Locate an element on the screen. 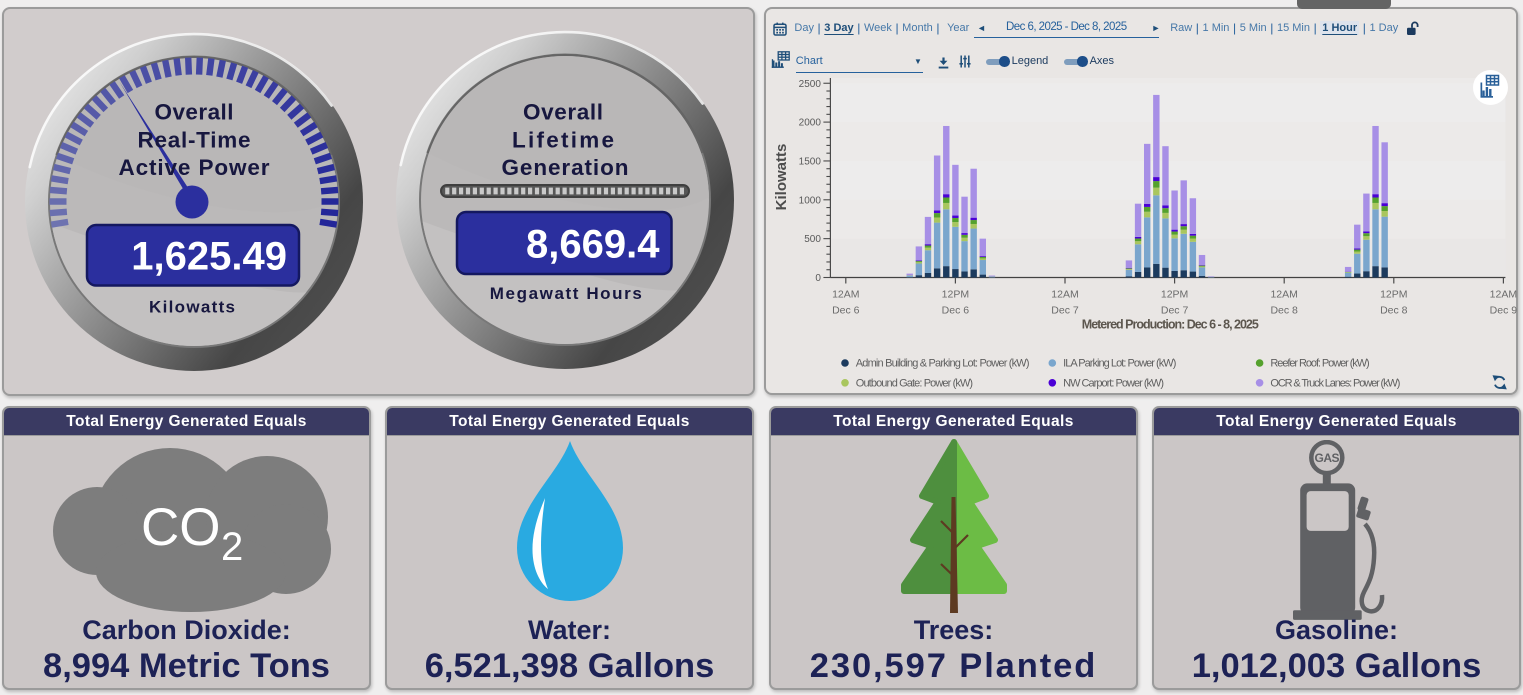 The height and width of the screenshot is (695, 1523). svg-text: Dec 9 is located at coordinates (1504, 311).